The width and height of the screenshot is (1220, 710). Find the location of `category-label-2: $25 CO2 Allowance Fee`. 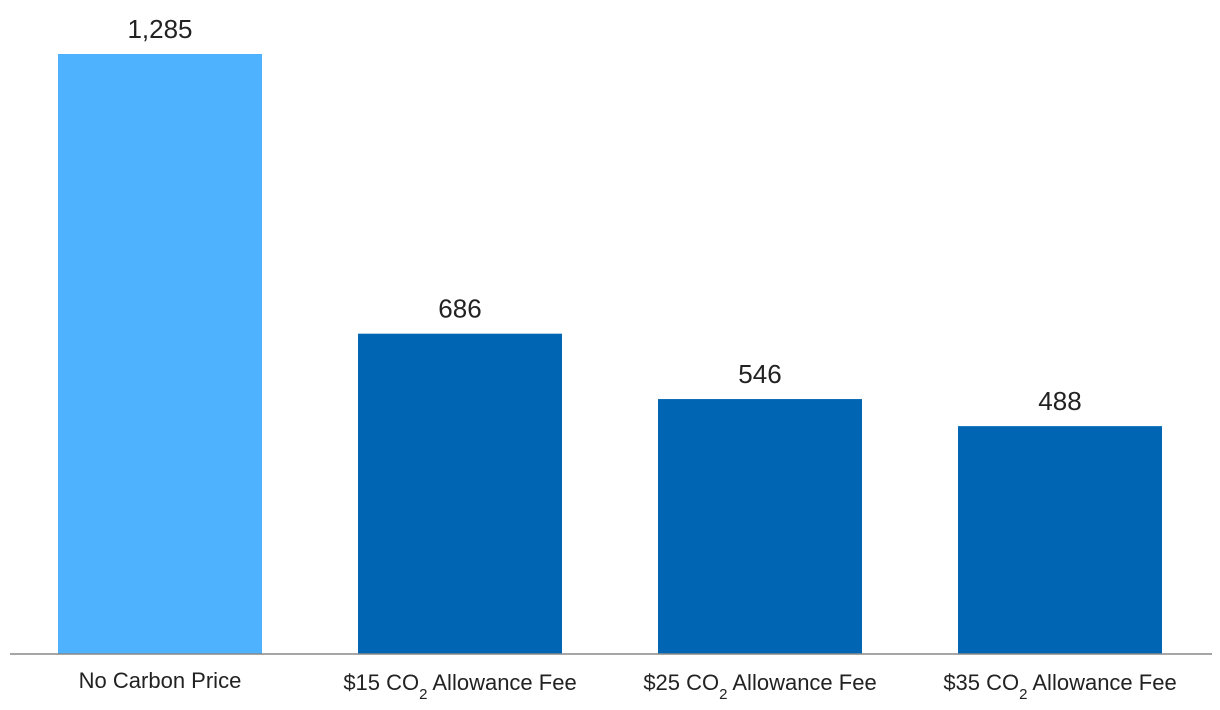

category-label-2: $25 CO2 Allowance Fee is located at coordinates (759, 686).